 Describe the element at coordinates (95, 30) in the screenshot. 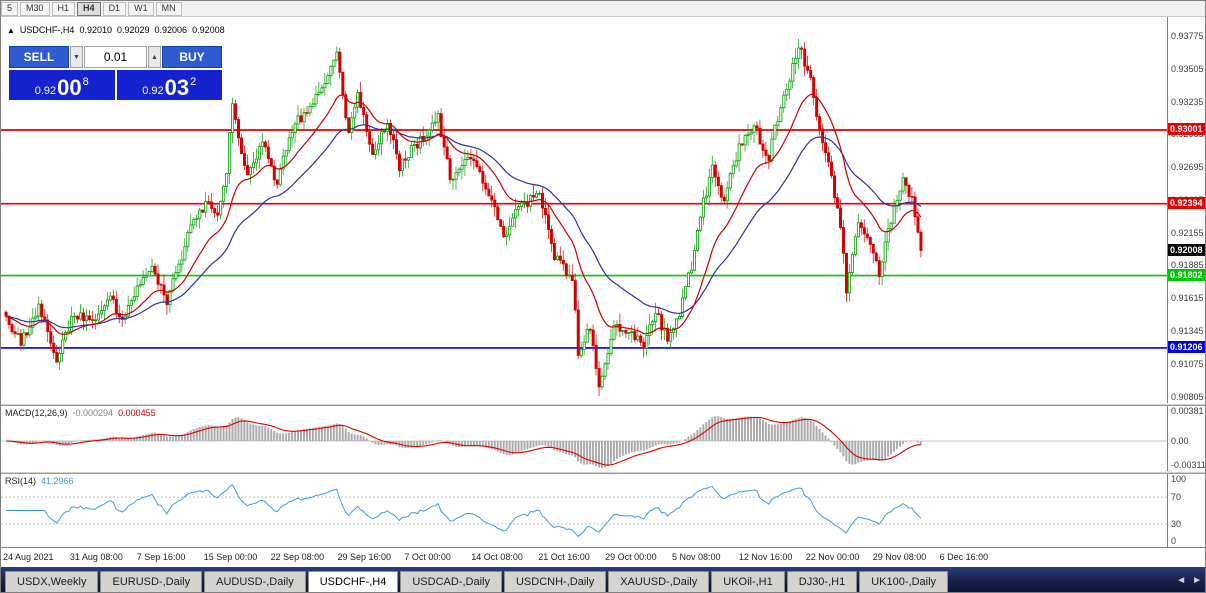

I see `ohlc-open: 0.92010` at that location.